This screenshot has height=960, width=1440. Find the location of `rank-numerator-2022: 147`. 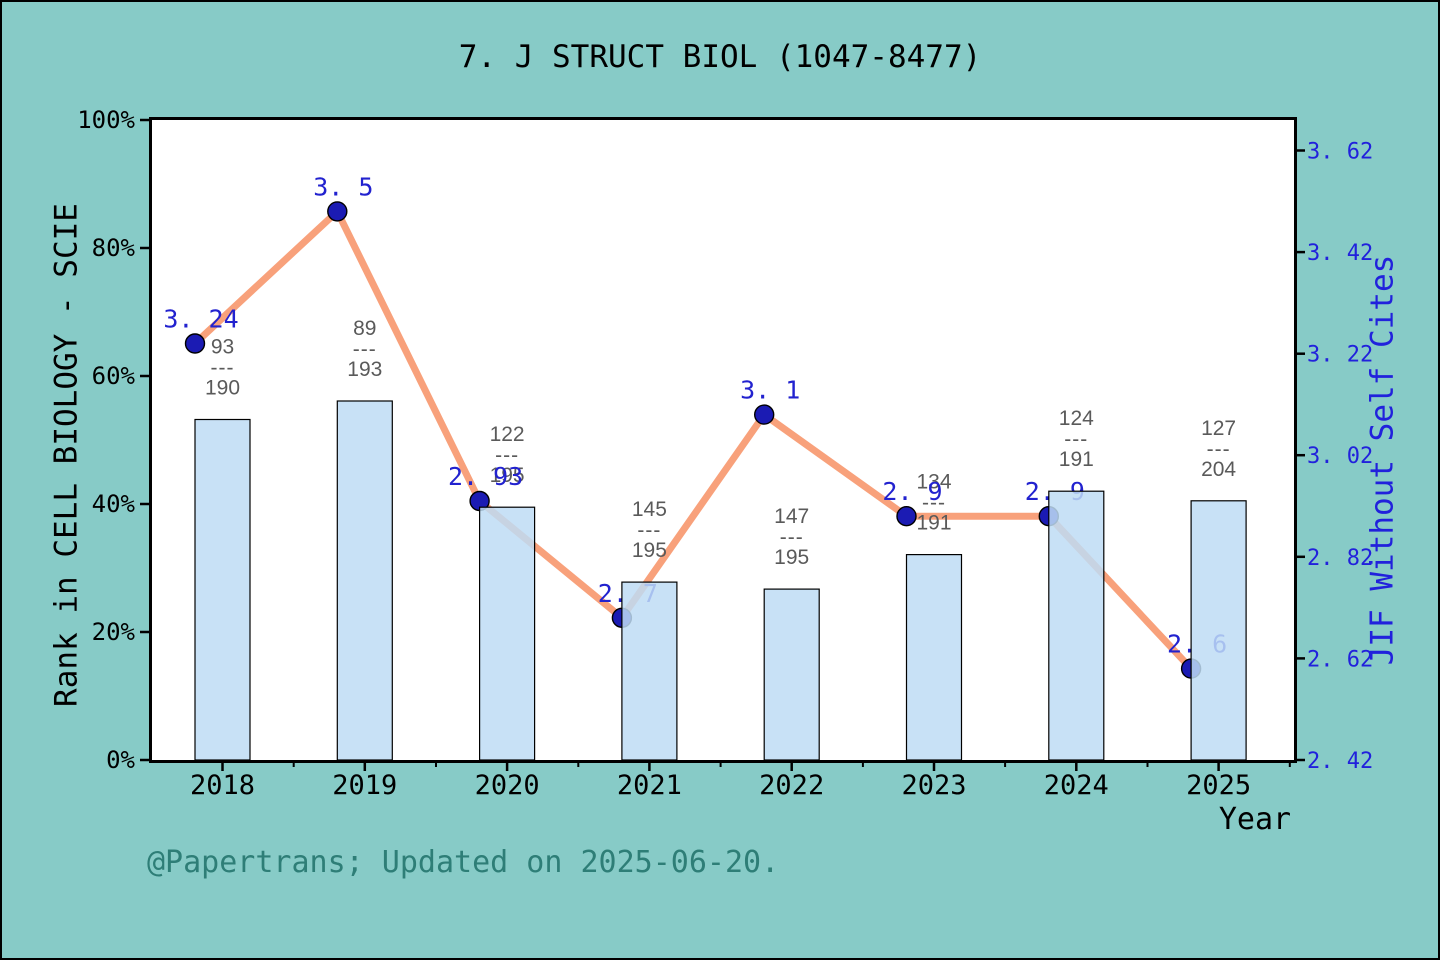

rank-numerator-2022: 147 is located at coordinates (791, 516).